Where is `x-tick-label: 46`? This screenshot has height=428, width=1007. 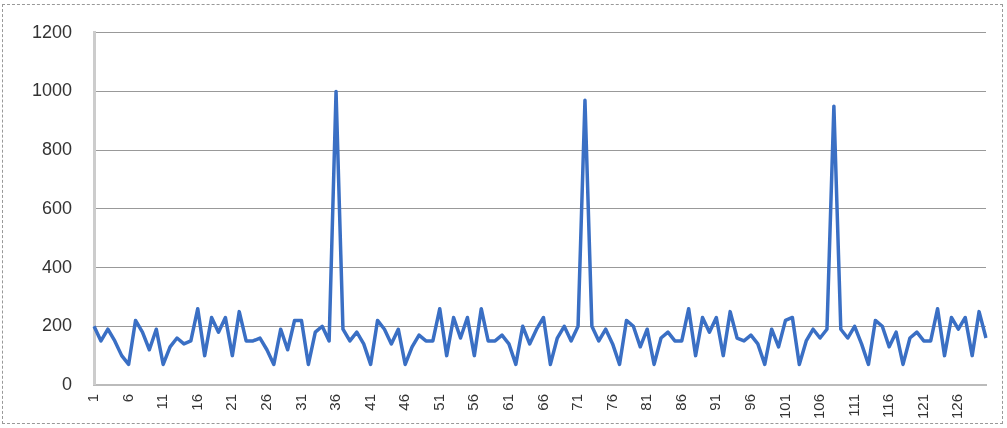 x-tick-label: 46 is located at coordinates (404, 402).